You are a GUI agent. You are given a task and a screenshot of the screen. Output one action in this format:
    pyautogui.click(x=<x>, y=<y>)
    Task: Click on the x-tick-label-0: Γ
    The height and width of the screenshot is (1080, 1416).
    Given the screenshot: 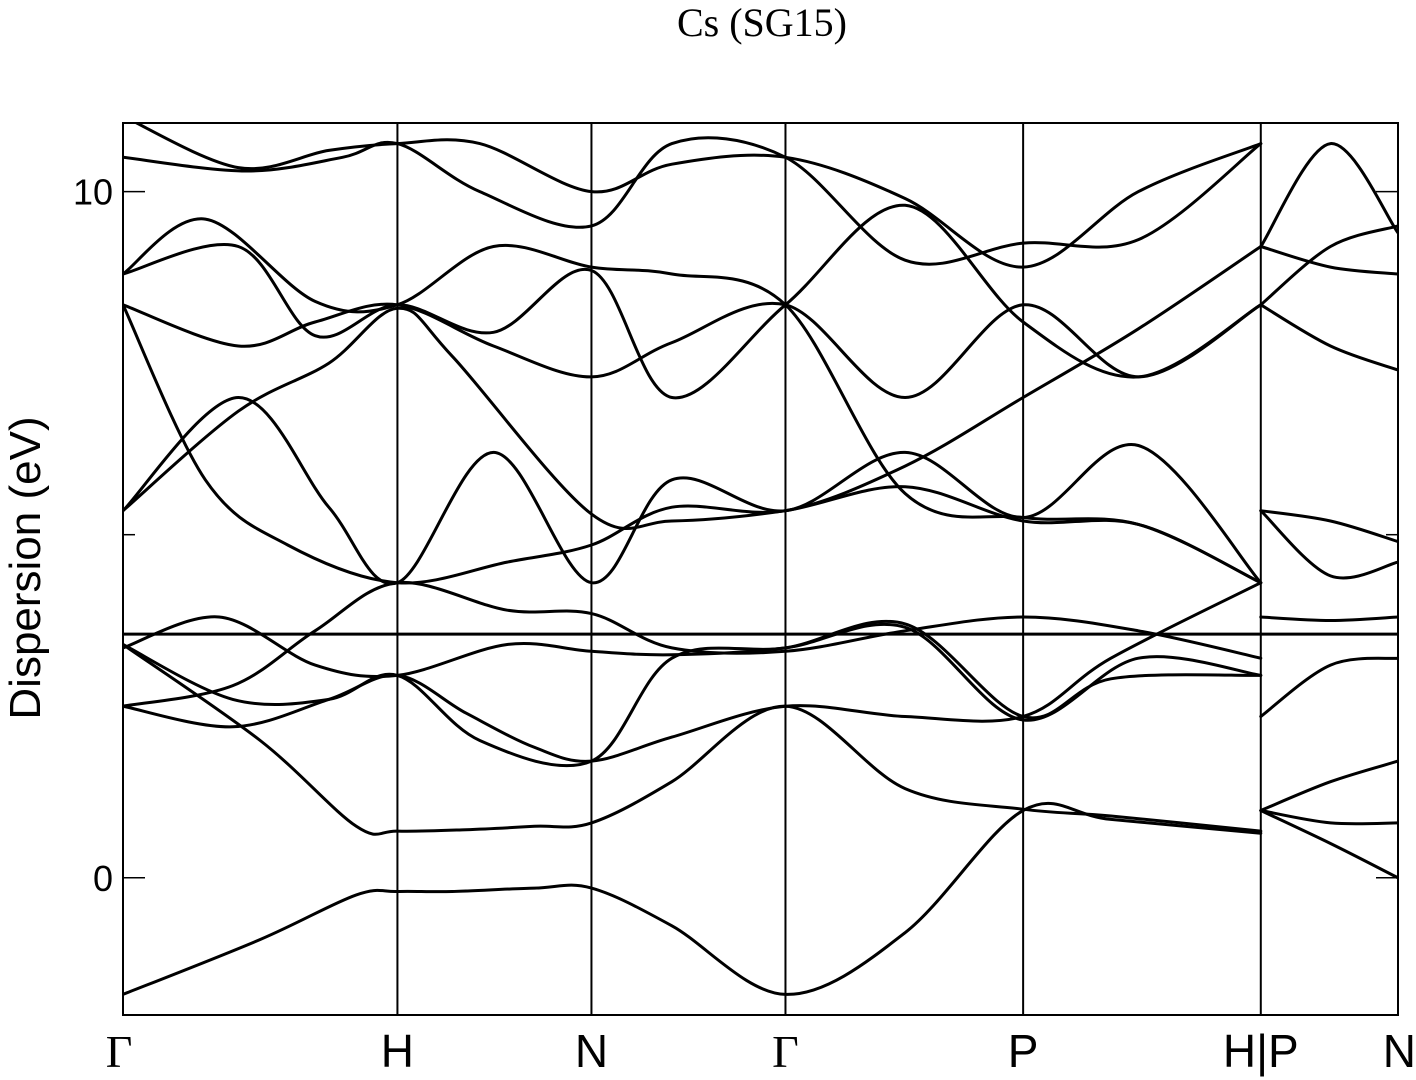 What is the action you would take?
    pyautogui.click(x=119, y=1051)
    